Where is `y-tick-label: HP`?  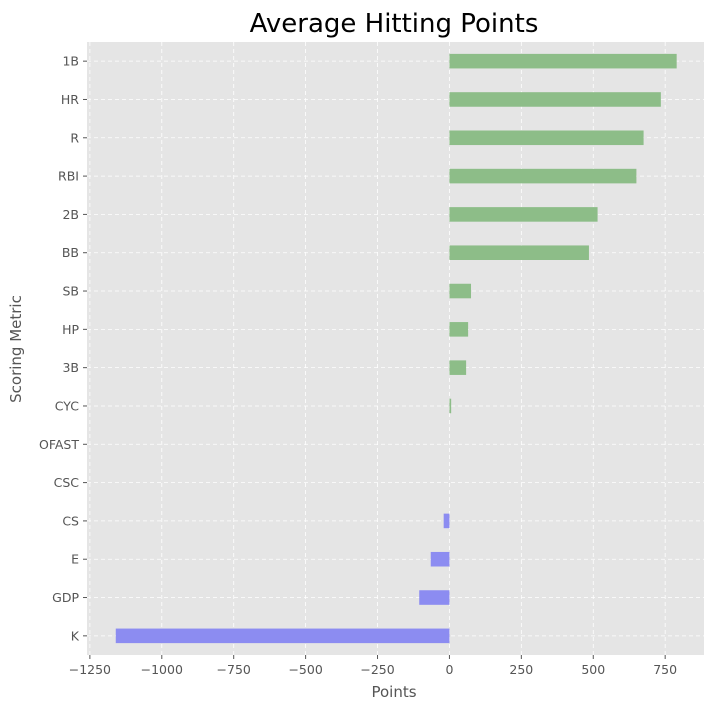 y-tick-label: HP is located at coordinates (70, 329).